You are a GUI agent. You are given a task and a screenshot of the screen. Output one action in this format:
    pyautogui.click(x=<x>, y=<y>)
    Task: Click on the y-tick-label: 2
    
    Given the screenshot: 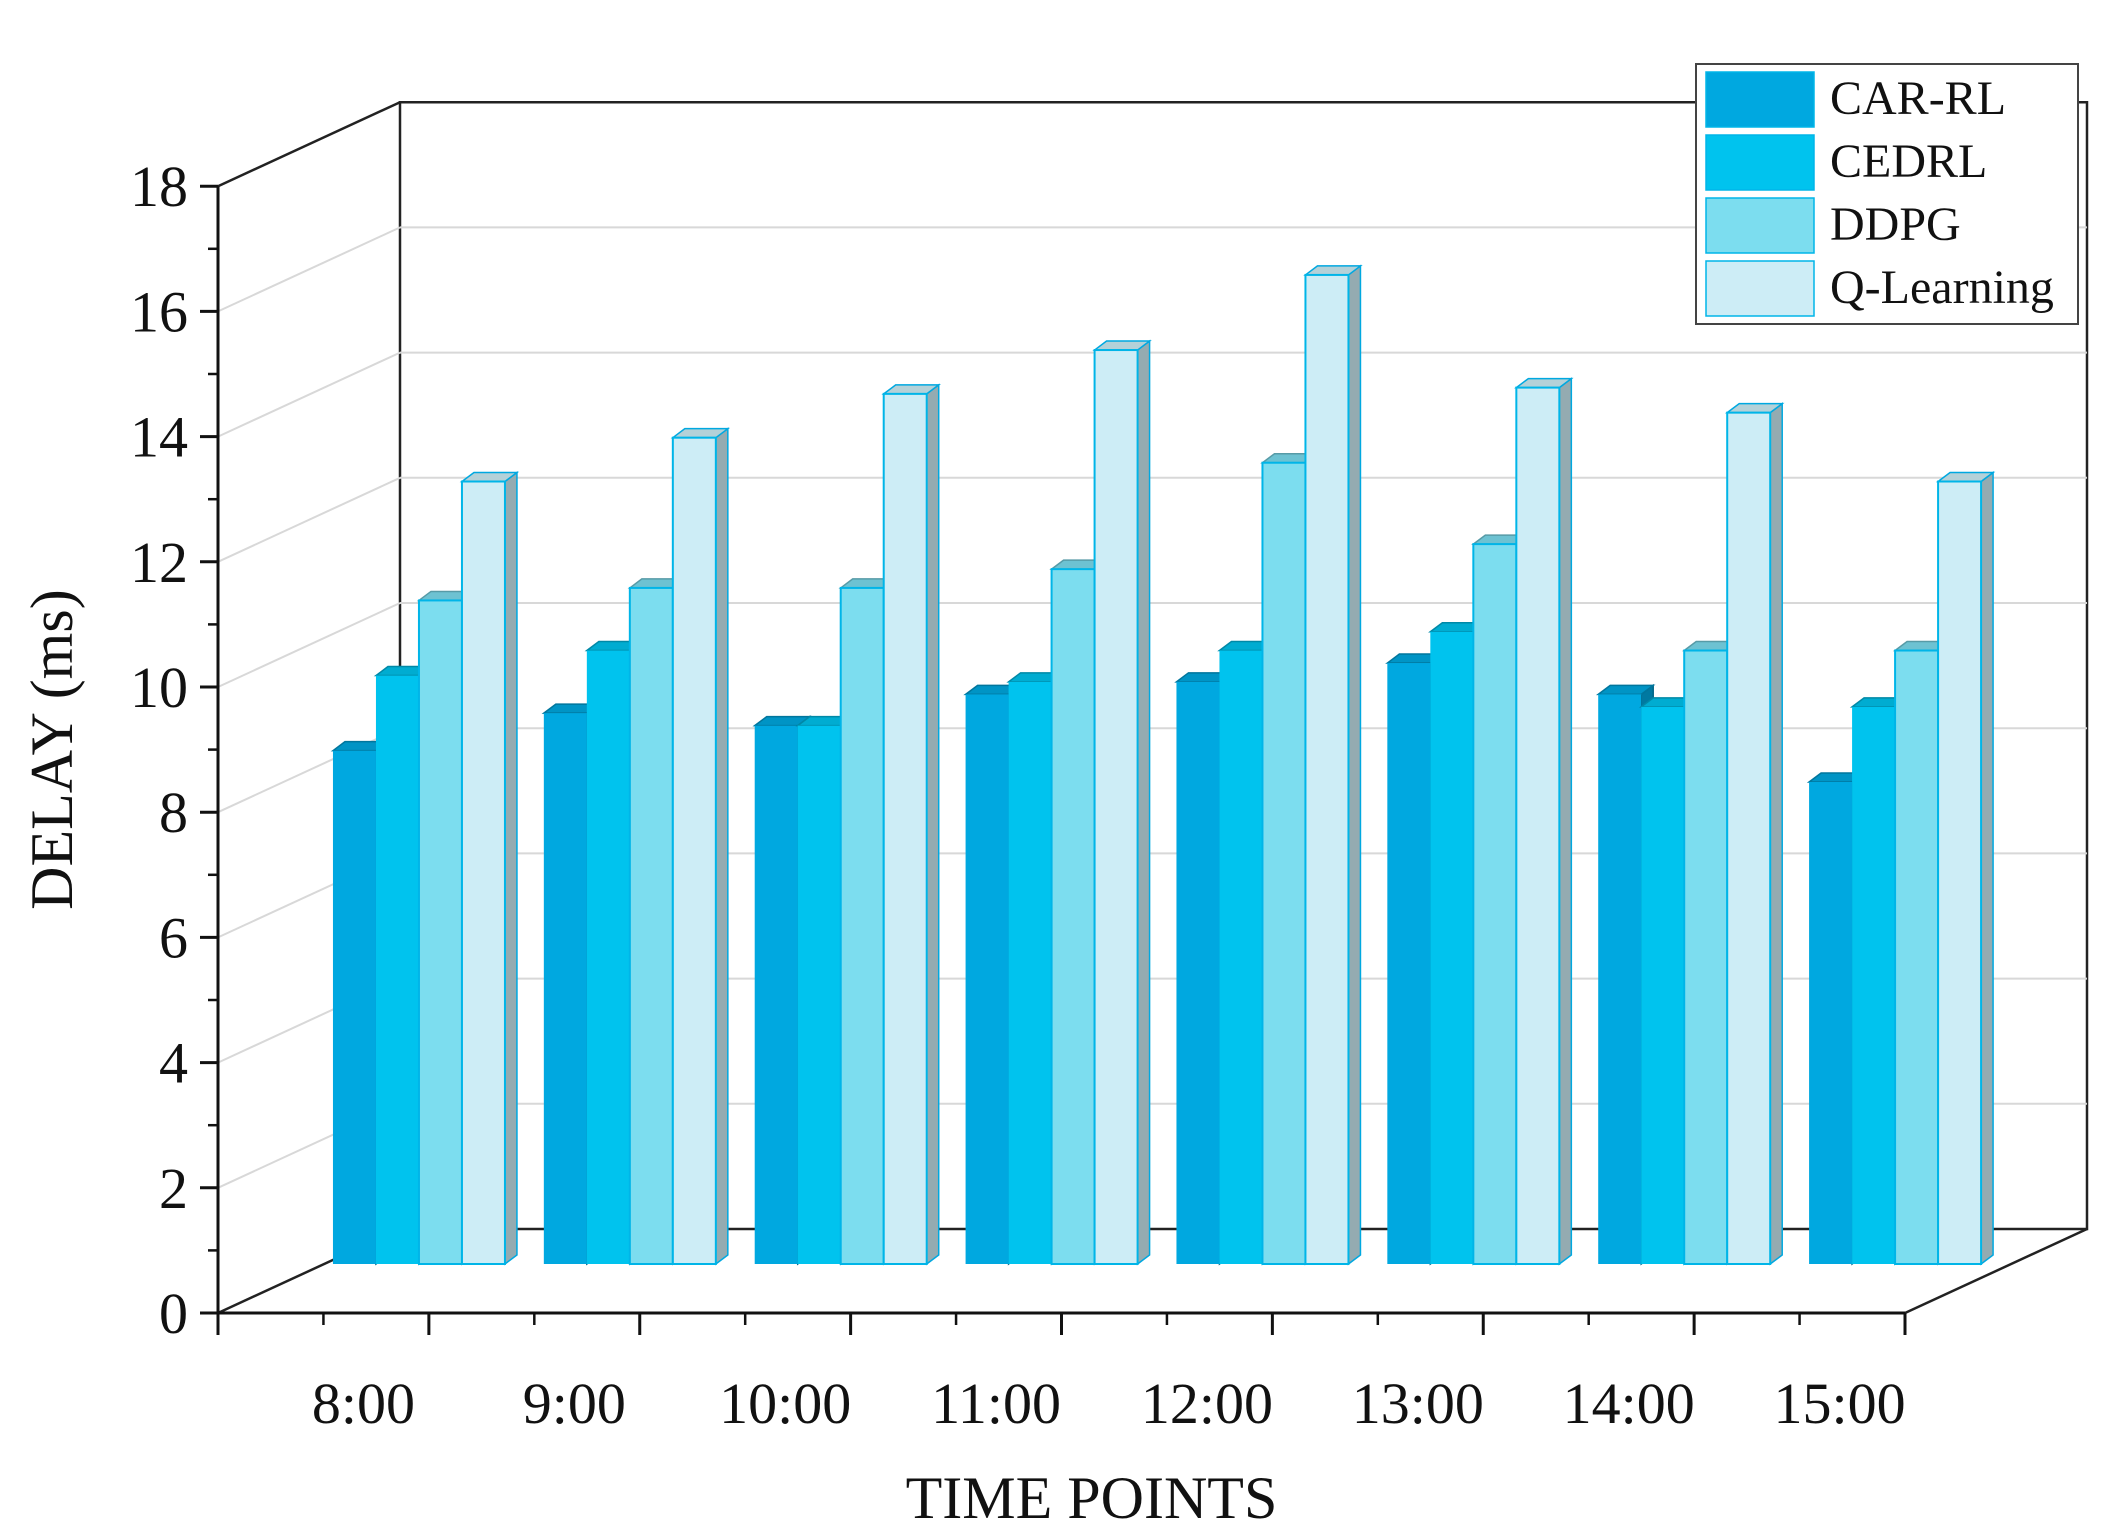 What is the action you would take?
    pyautogui.click(x=173, y=1188)
    